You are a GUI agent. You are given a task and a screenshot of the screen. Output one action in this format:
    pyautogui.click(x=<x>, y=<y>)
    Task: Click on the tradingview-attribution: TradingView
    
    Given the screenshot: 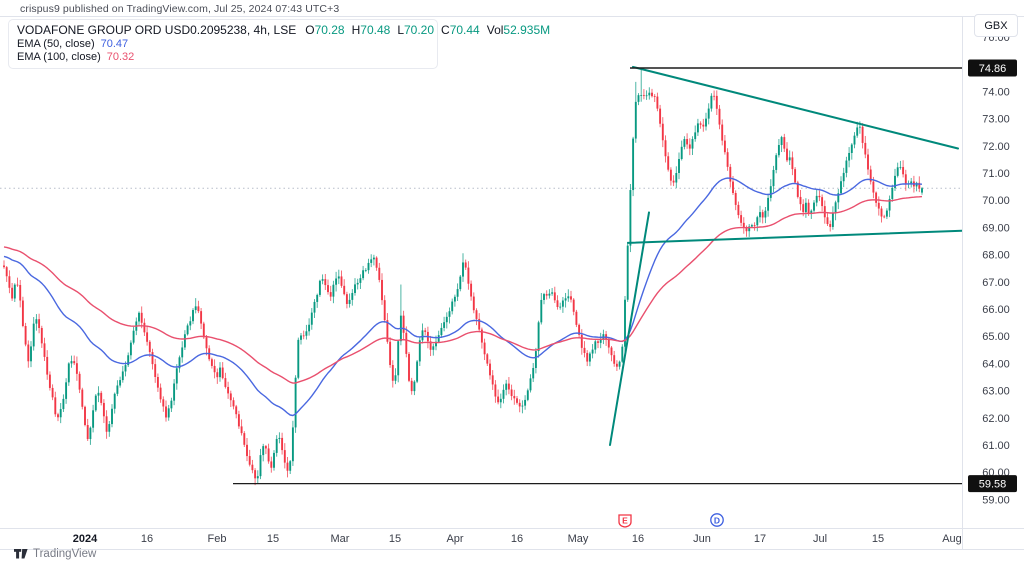 What is the action you would take?
    pyautogui.click(x=55, y=554)
    